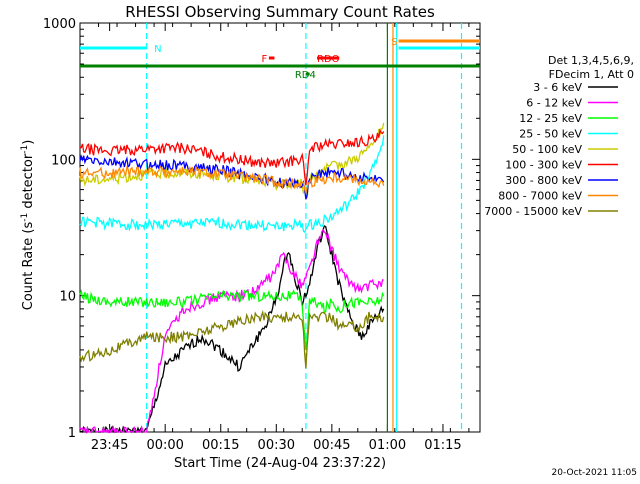 This screenshot has width=640, height=484. I want to click on y-tick-label: 1, so click(72, 433).